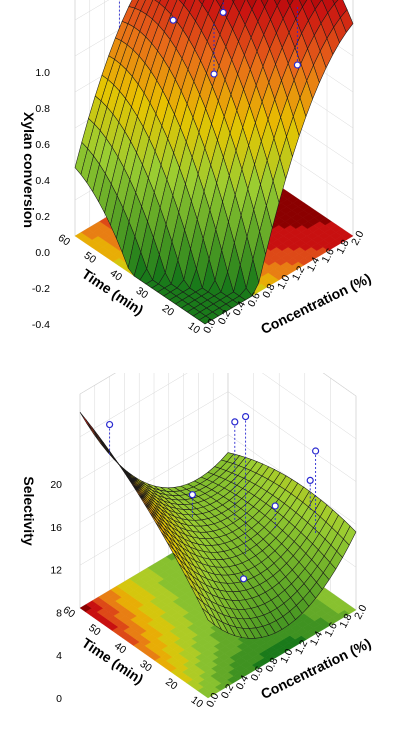 The image size is (402, 751). Describe the element at coordinates (42, 217) in the screenshot. I see `z-tick-label-3: 0.2` at that location.